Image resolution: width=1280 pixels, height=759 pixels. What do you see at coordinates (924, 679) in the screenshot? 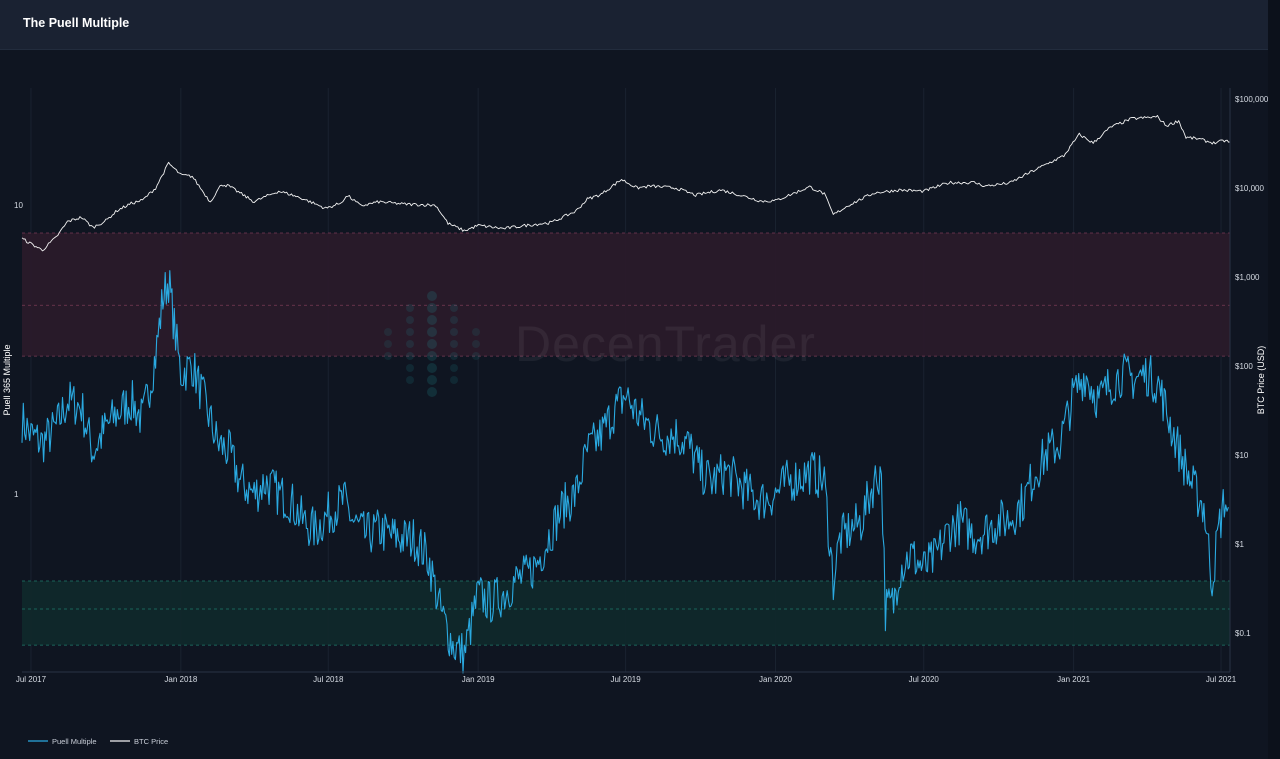
I see `x-tick-label: Jul 2020` at bounding box center [924, 679].